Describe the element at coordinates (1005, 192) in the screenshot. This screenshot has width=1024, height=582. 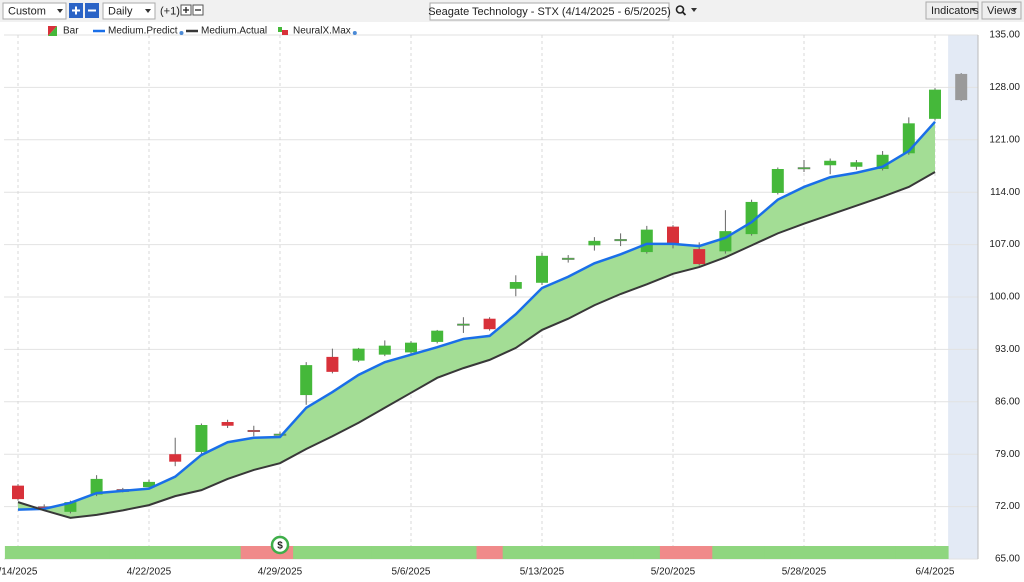
I see `y-tick-label: 114.00` at that location.